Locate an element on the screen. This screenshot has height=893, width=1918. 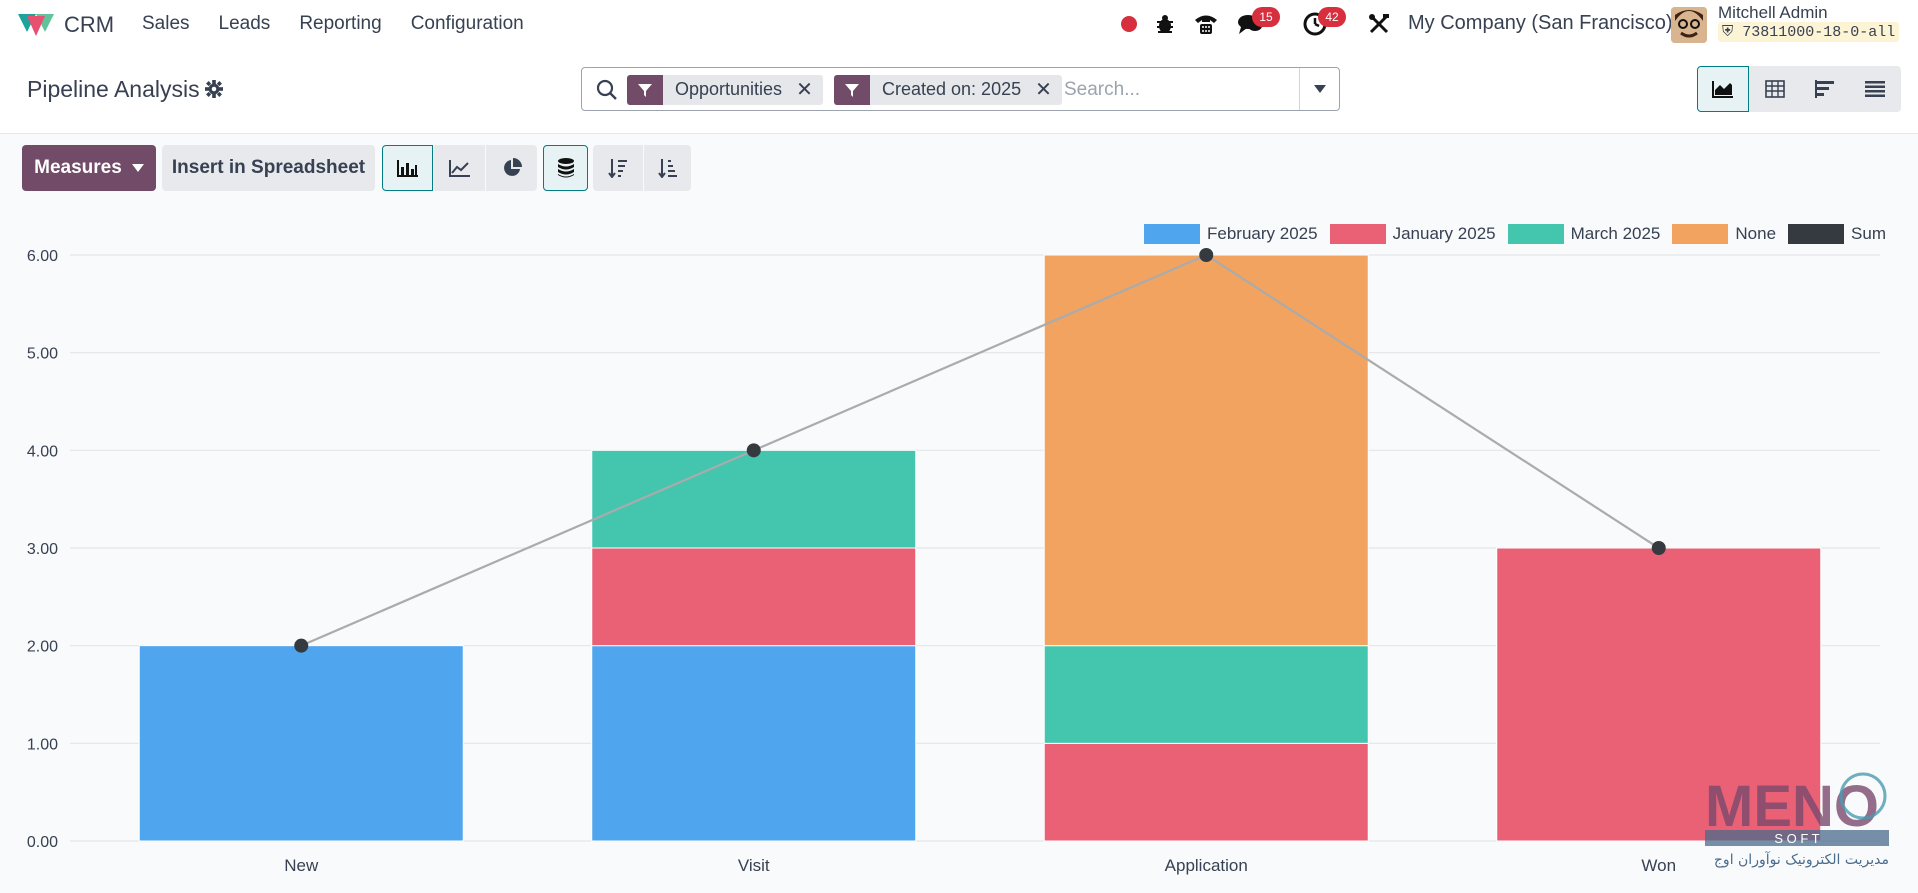
y-tick-label: 4.00 is located at coordinates (42, 451).